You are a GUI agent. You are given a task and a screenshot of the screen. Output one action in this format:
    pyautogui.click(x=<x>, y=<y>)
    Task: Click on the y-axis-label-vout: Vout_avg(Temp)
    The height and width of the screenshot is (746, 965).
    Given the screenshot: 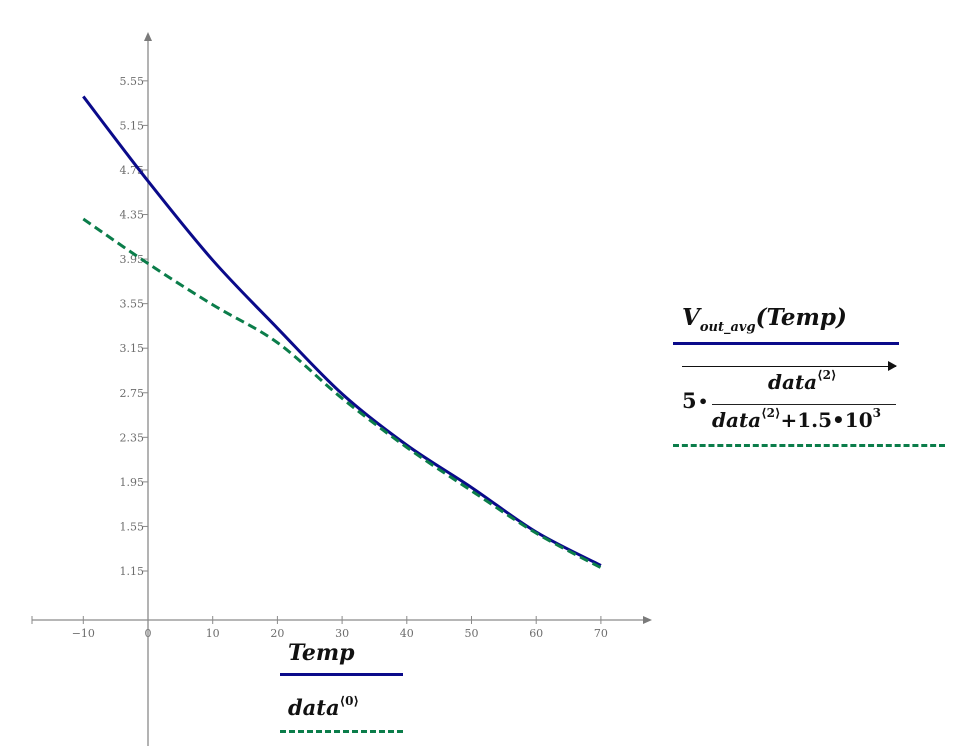 What is the action you would take?
    pyautogui.click(x=764, y=319)
    